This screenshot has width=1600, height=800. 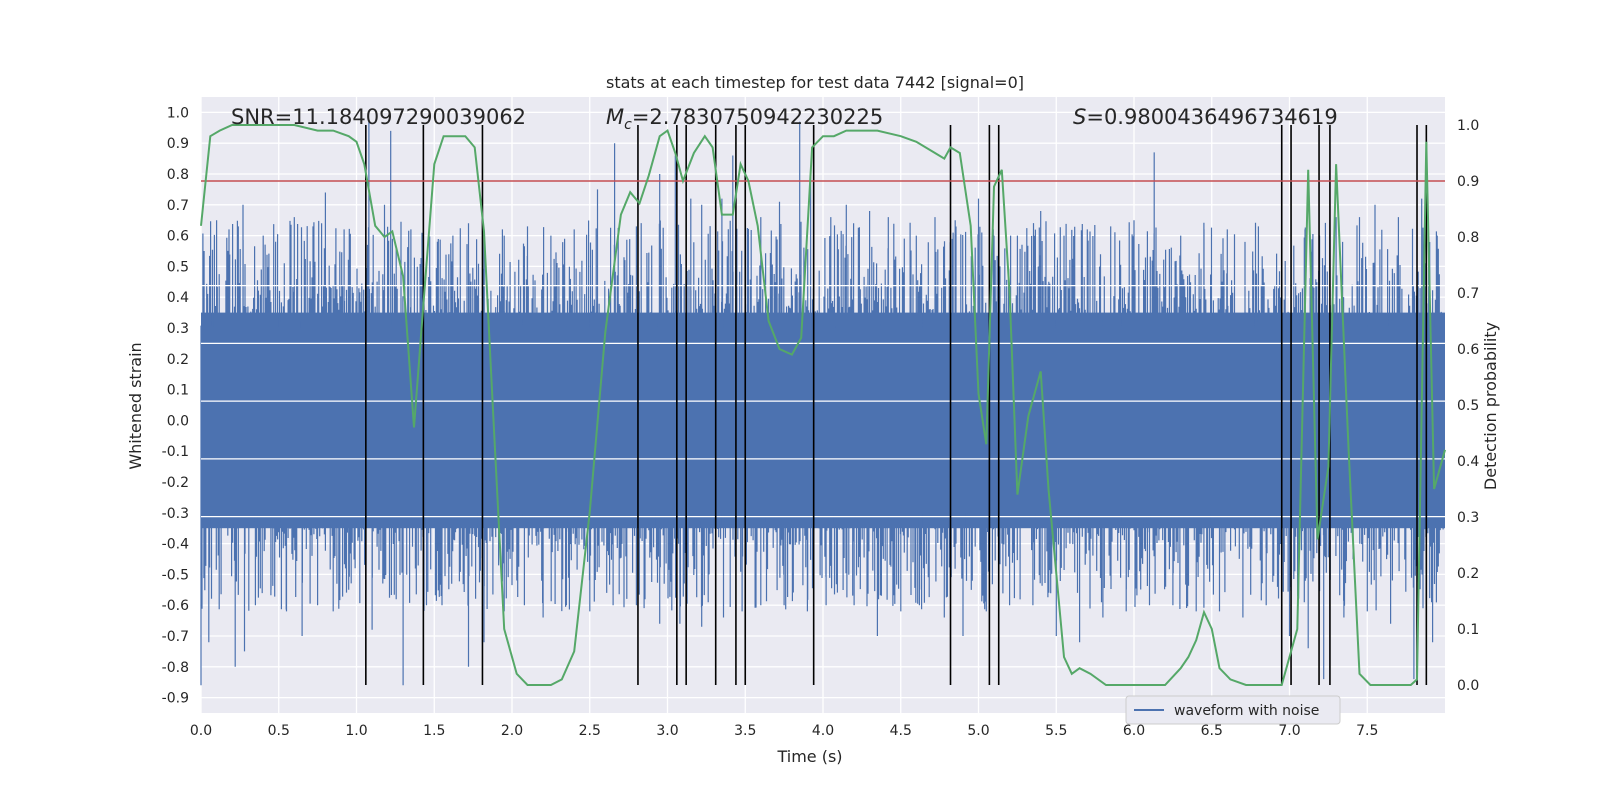 What do you see at coordinates (175, 637) in the screenshot?
I see `y-tick-label: -0.7` at bounding box center [175, 637].